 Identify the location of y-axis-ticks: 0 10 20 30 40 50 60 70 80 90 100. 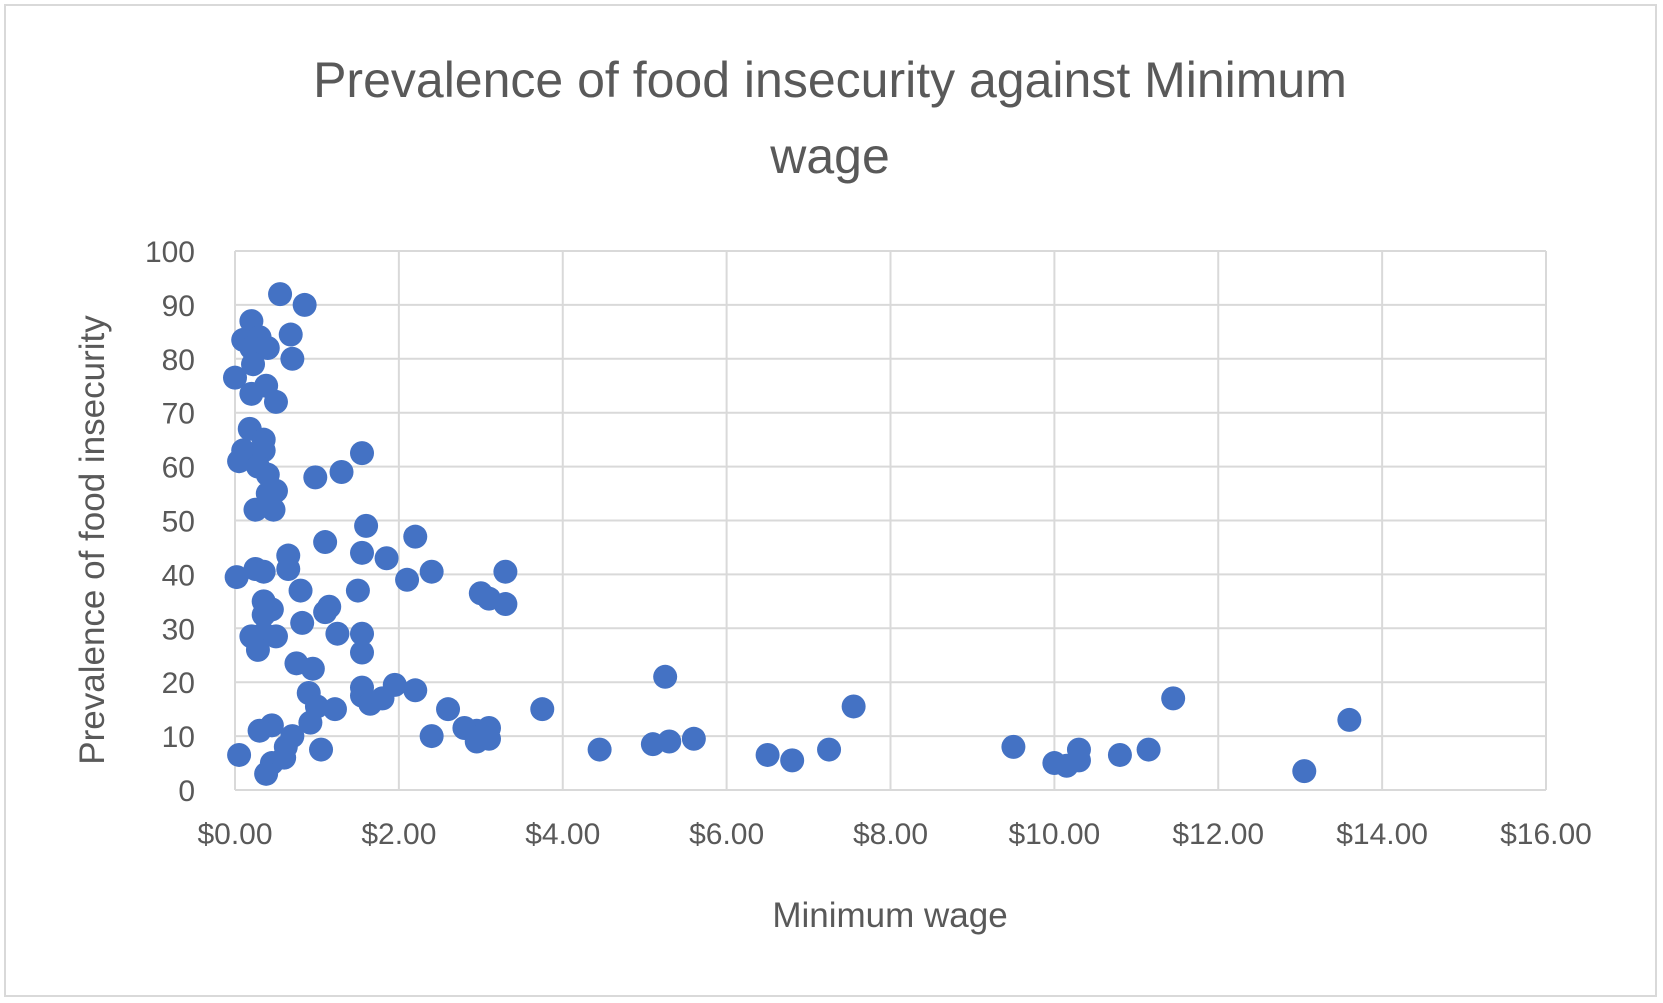
(170, 522).